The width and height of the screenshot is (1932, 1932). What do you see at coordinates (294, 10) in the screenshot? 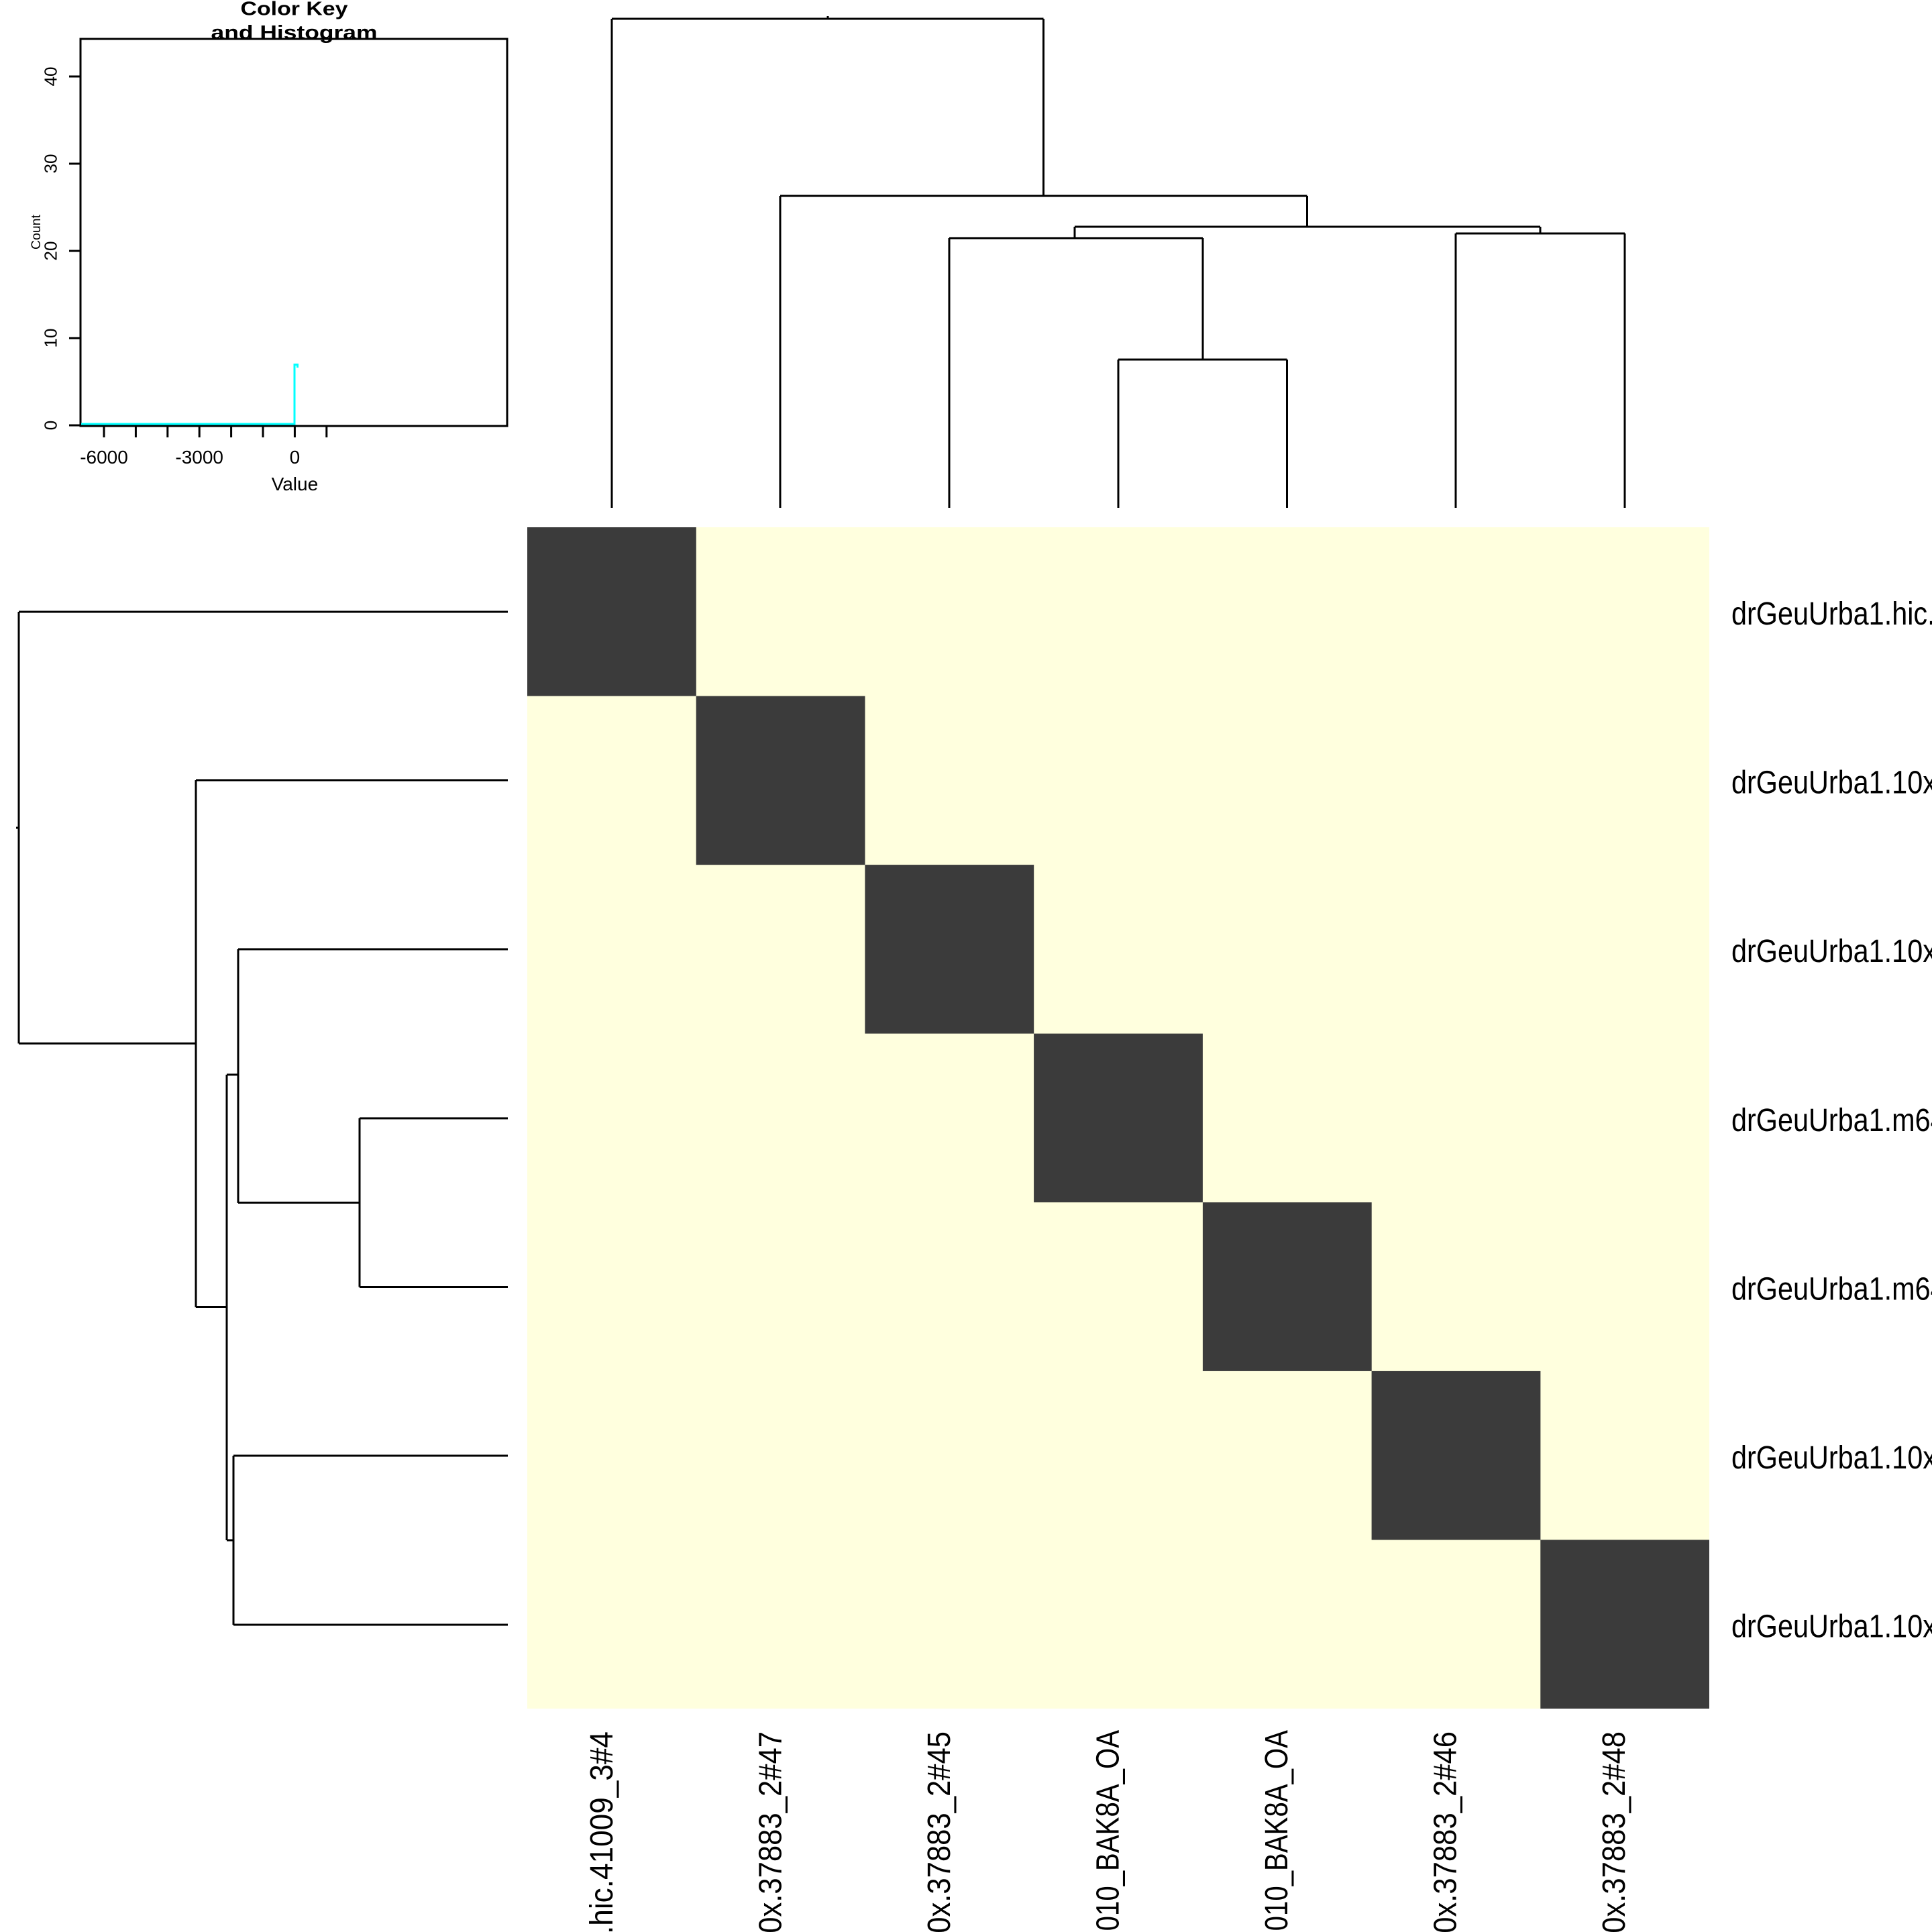
I see `svg-text: Color Key` at bounding box center [294, 10].